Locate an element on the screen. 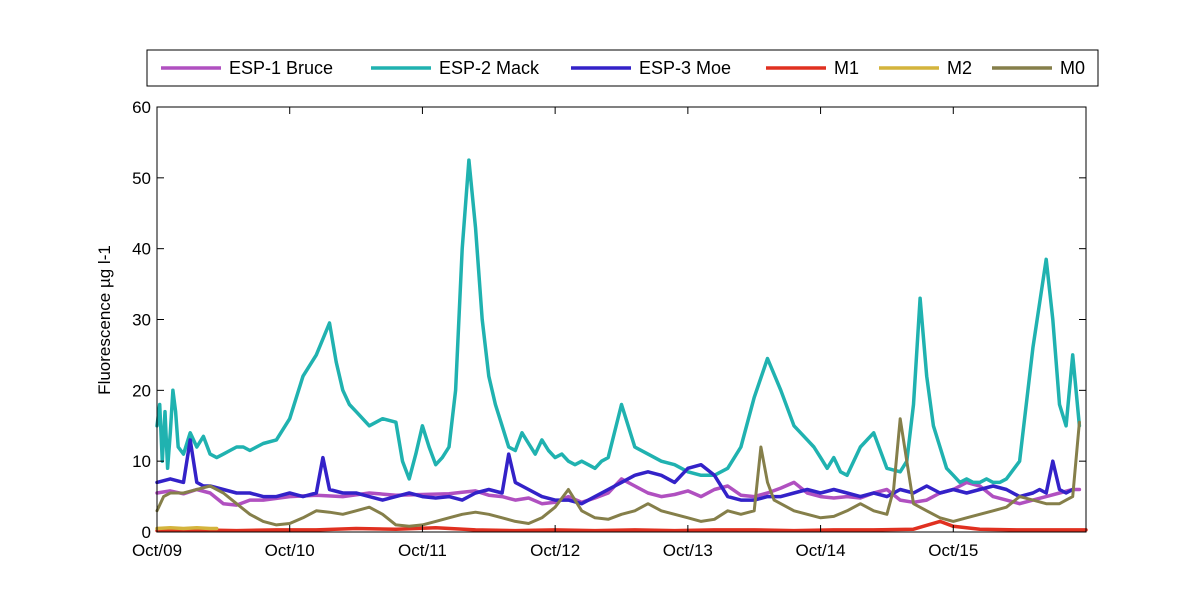 The width and height of the screenshot is (1200, 600). series-line-esp-3-moe is located at coordinates (615, 472).